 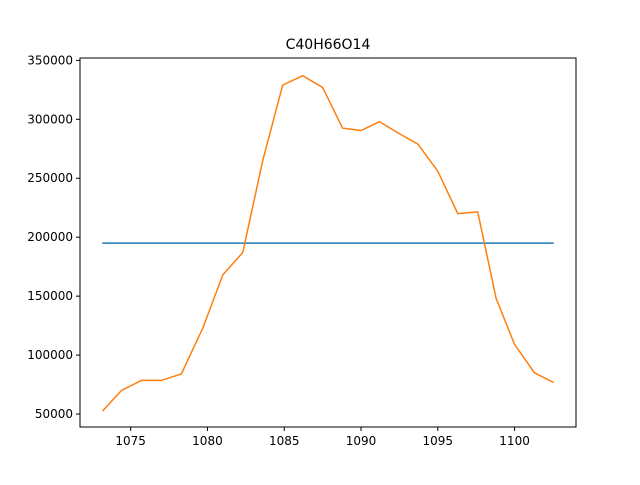 What do you see at coordinates (50, 119) in the screenshot?
I see `y-tick-label: 300000` at bounding box center [50, 119].